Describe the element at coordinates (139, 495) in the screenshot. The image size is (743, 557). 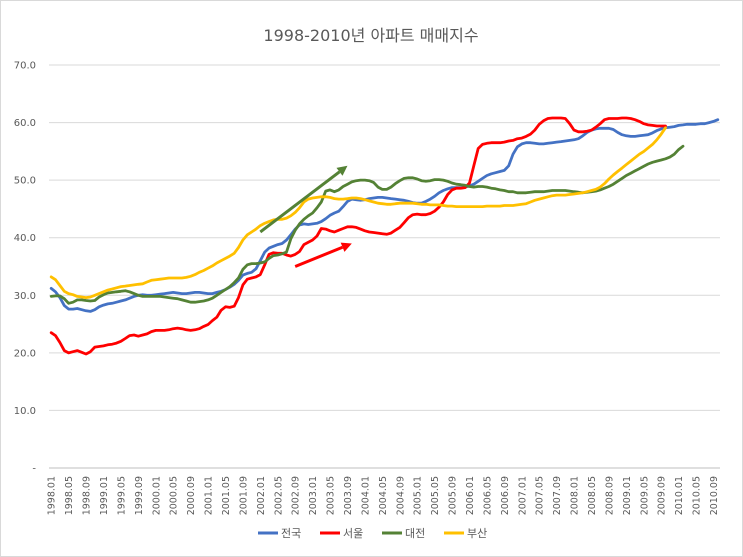
I see `x-tick-label: 1999.09` at that location.